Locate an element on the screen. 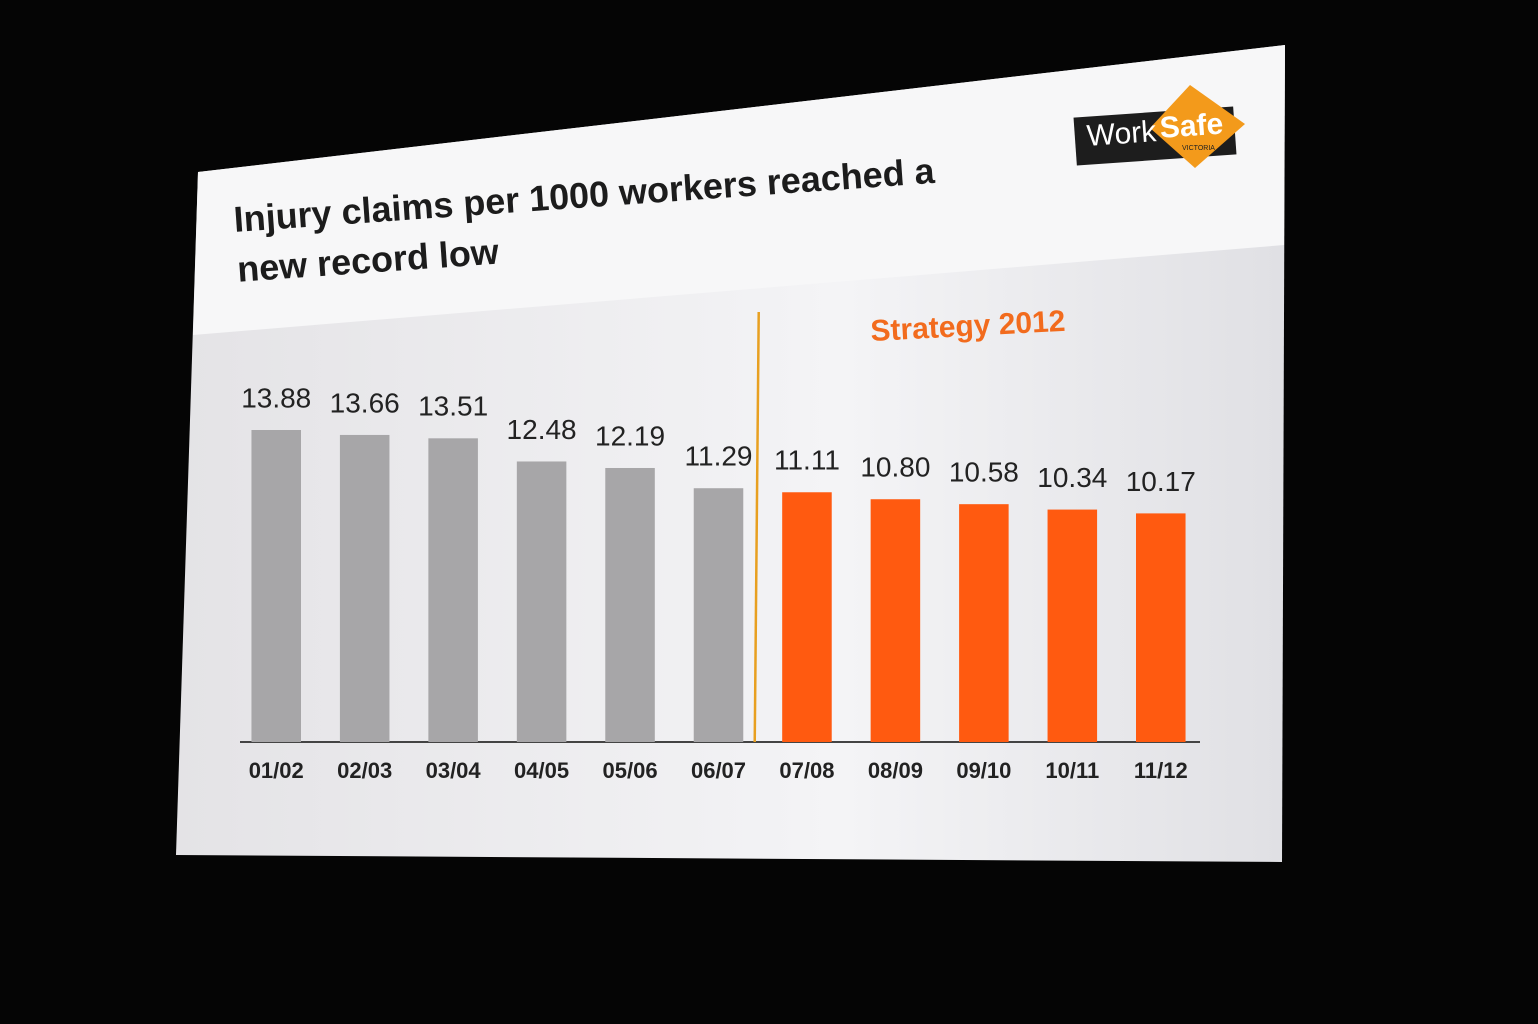 The height and width of the screenshot is (1024, 1538). x-tick-label: 11/12 is located at coordinates (1161, 770).